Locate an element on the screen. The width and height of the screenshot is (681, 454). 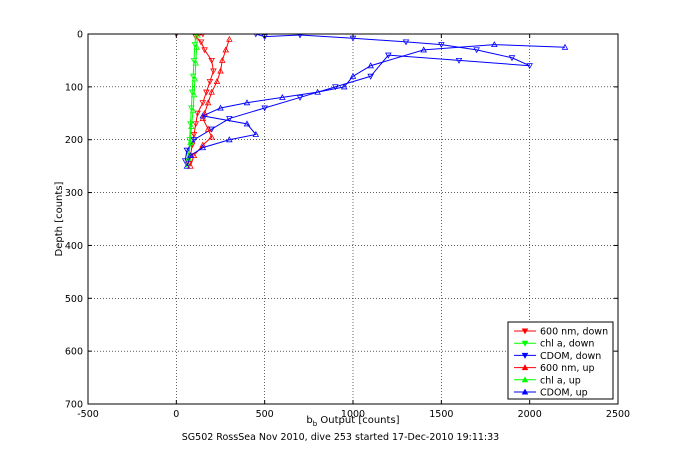
y-tick-label: 300 is located at coordinates (74, 193).